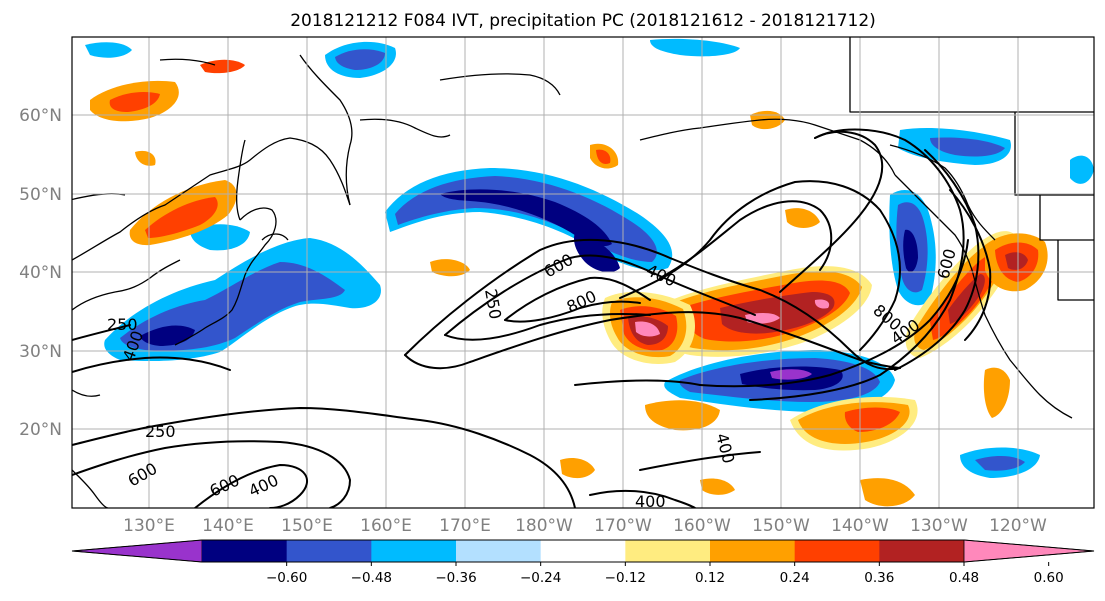  I want to click on colorbar-tick-label: 0.48, so click(964, 578).